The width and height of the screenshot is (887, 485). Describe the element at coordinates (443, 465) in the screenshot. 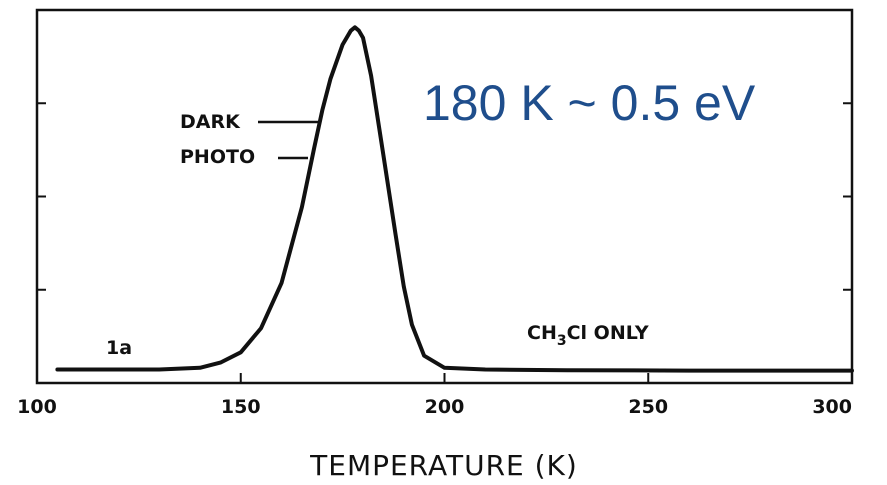

I see `x-axis-title: TEMPERATURE (K)` at that location.